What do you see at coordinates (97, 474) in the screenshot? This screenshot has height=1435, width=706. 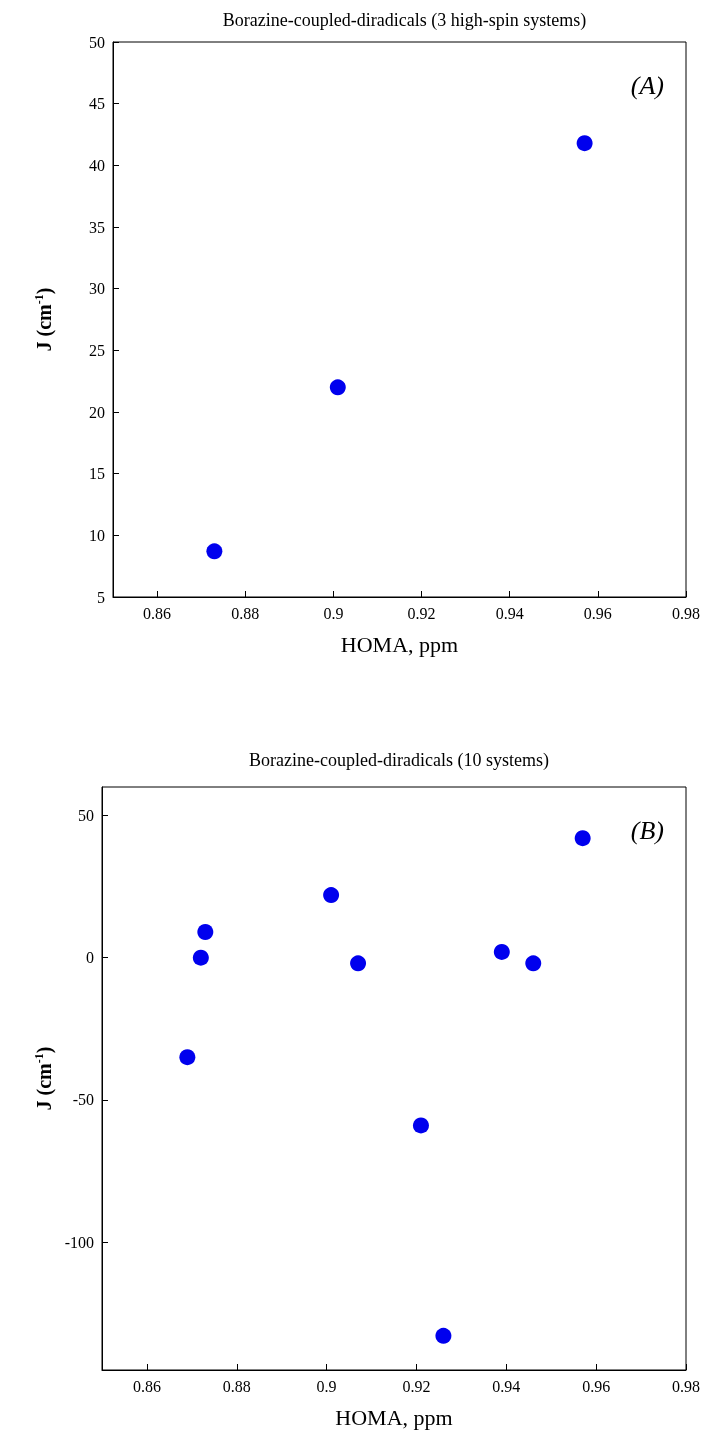 I see `y-tick-label: 15` at bounding box center [97, 474].